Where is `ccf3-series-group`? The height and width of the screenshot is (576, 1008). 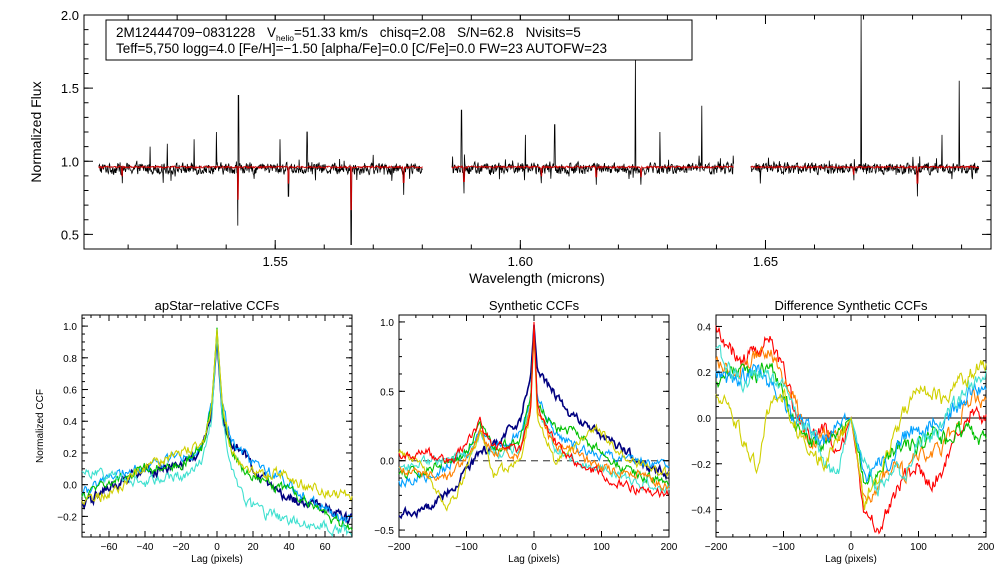 ccf3-series-group is located at coordinates (851, 430).